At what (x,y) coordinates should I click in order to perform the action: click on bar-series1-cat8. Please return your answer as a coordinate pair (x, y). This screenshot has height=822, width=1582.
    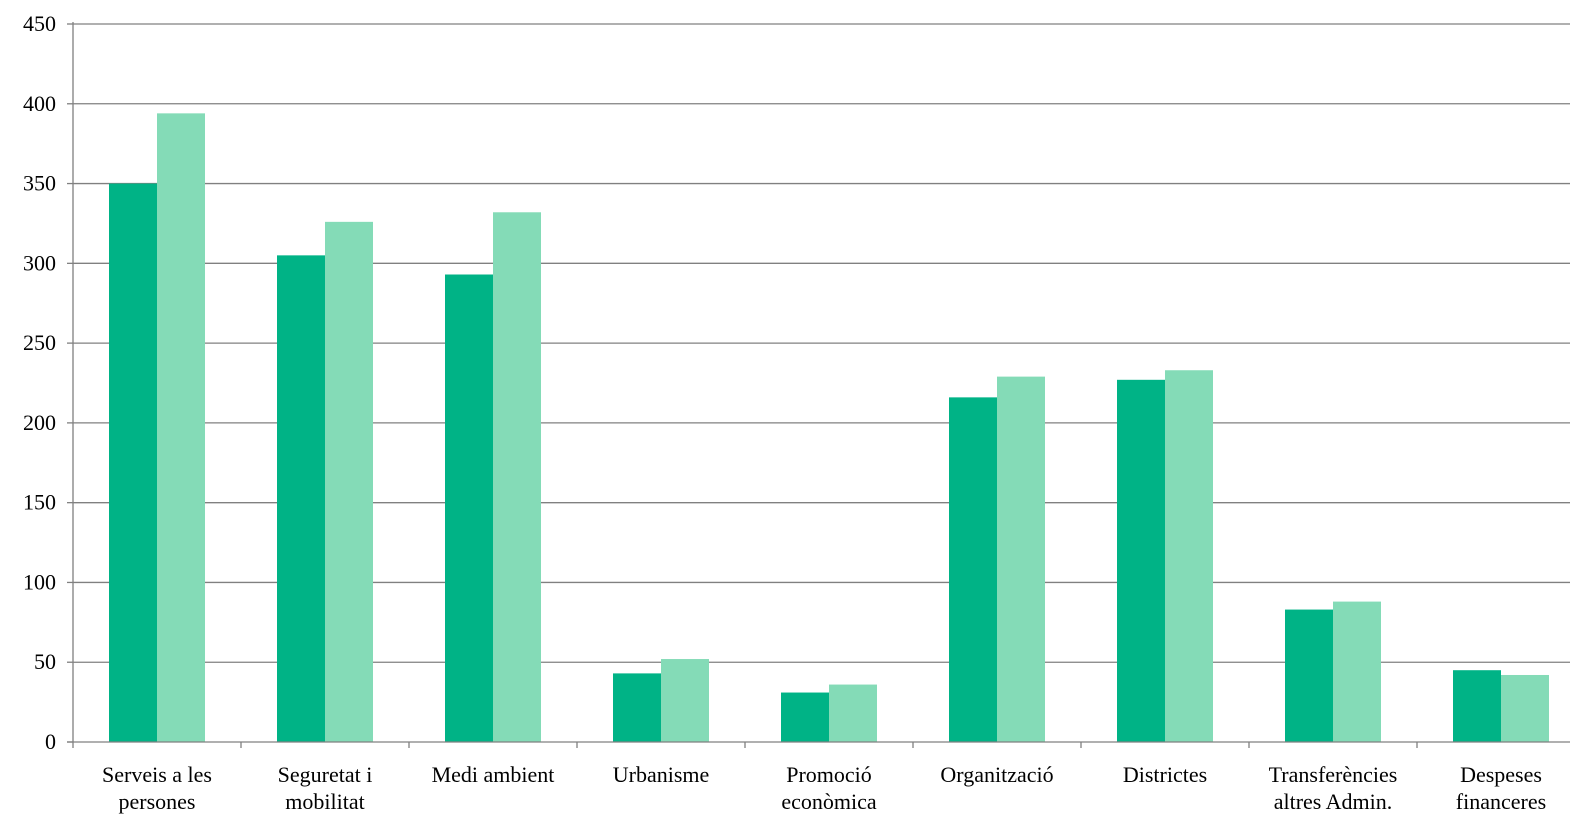
    Looking at the image, I should click on (1309, 675).